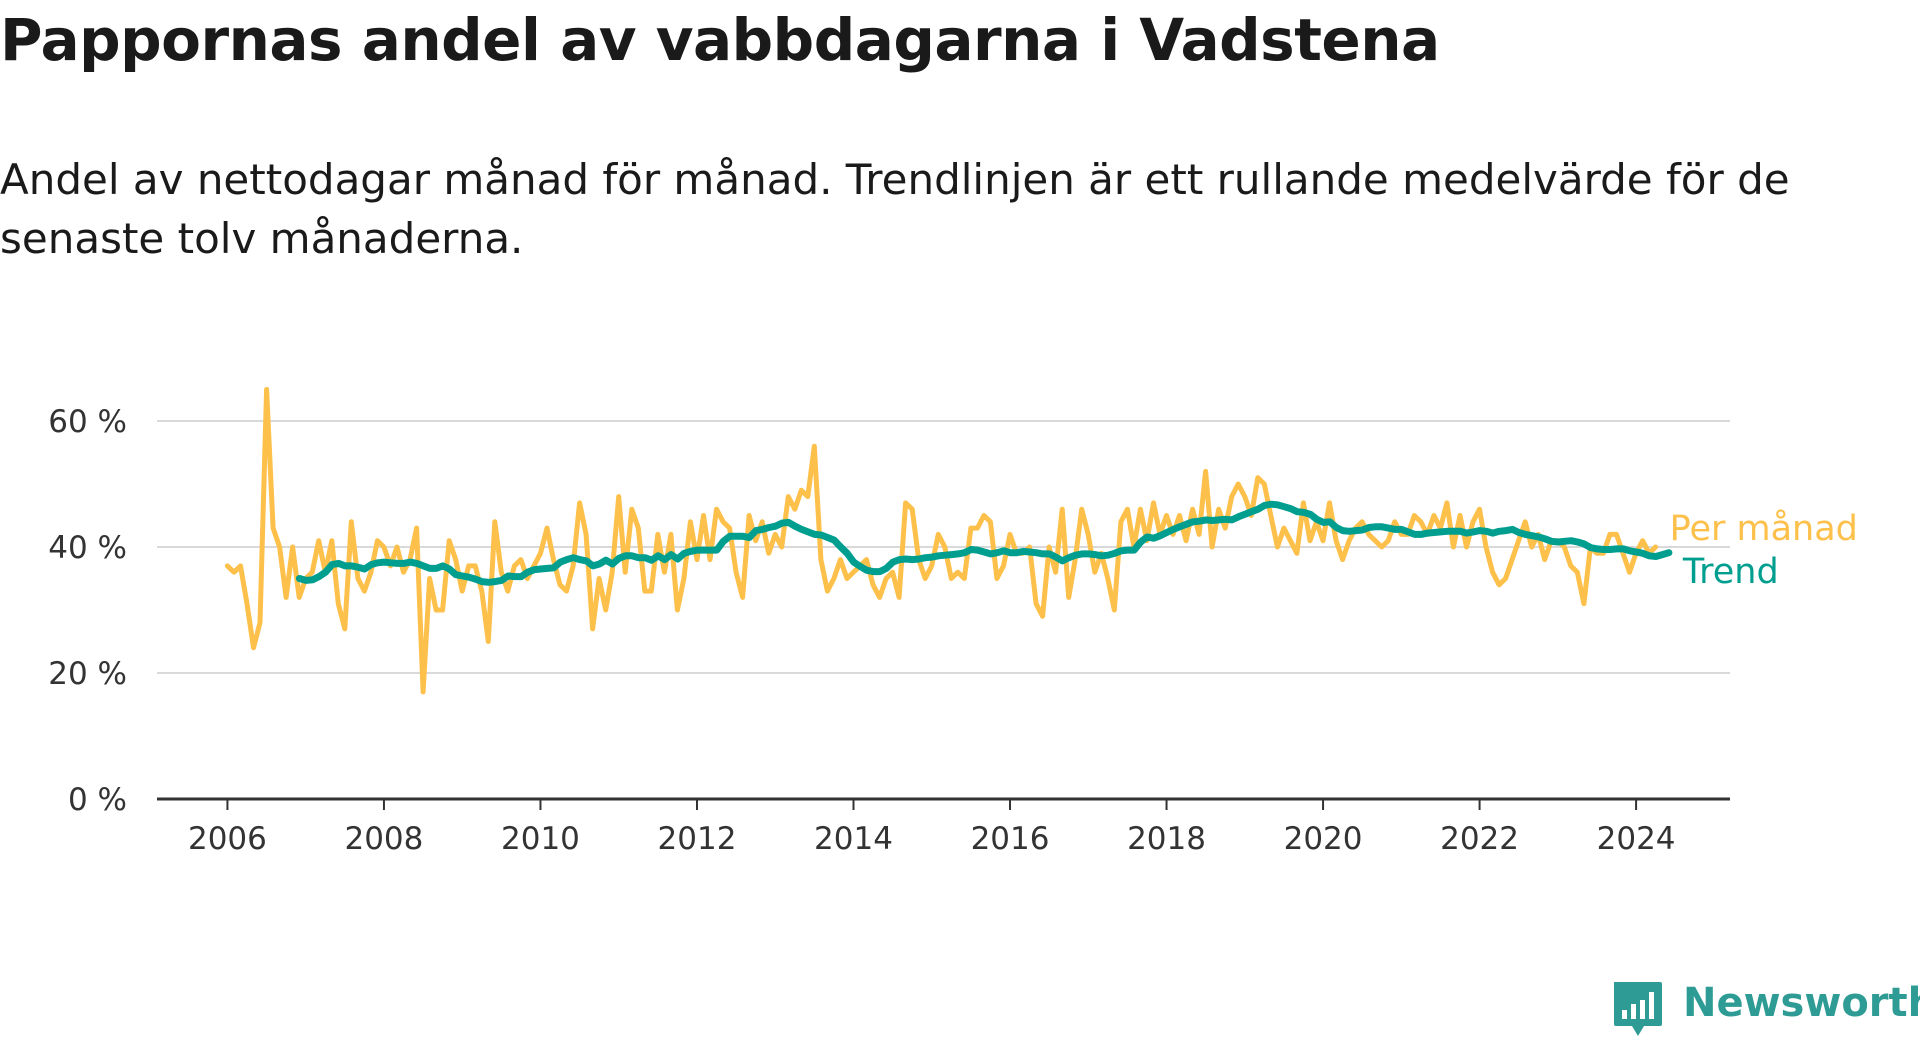 This screenshot has width=1920, height=1040. I want to click on y-axis-tick-labels: 0 % 20 % 40 % 60 %, so click(87, 611).